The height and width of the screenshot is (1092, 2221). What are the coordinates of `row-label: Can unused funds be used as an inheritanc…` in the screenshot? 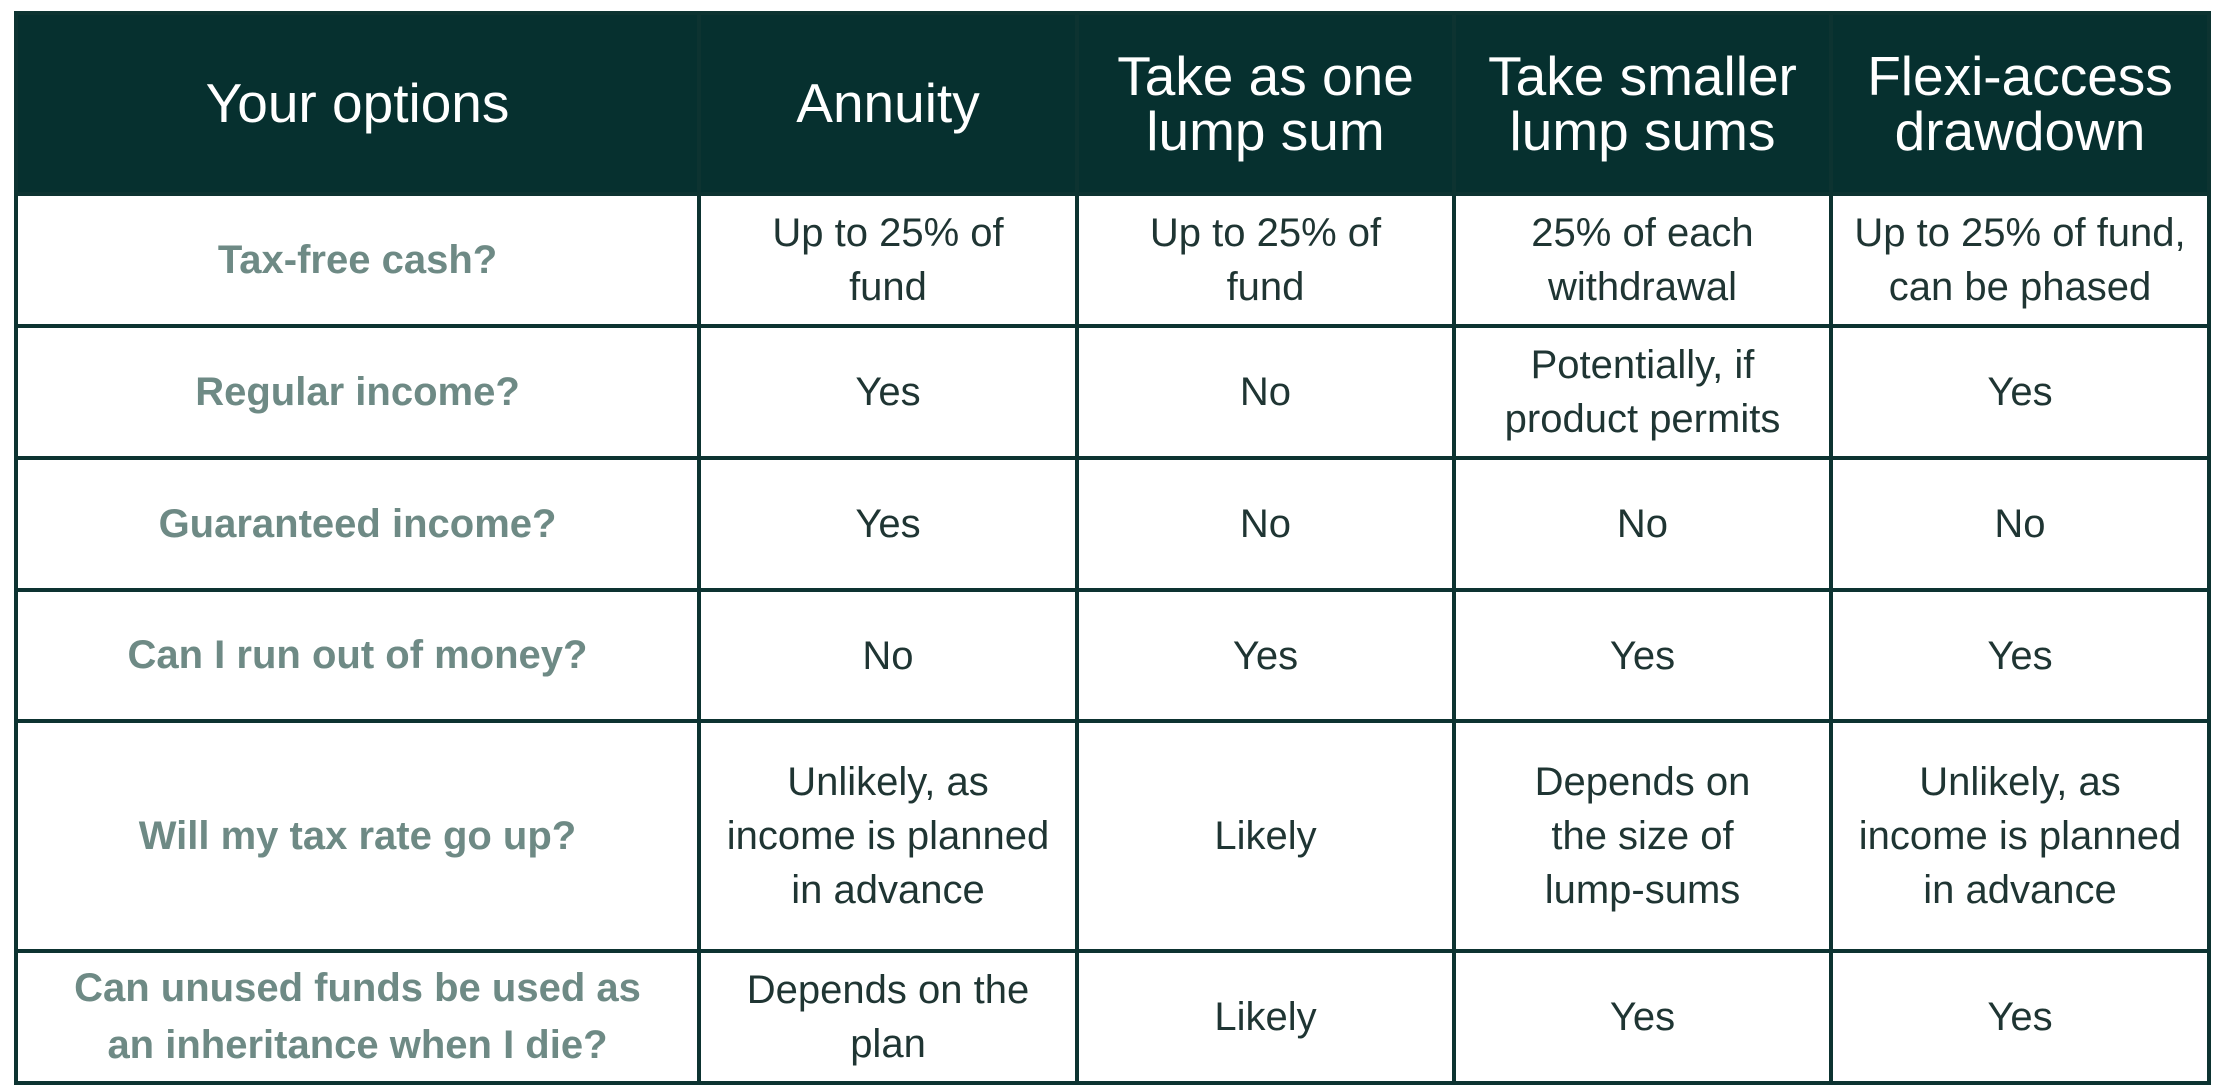 It's located at (357, 1017).